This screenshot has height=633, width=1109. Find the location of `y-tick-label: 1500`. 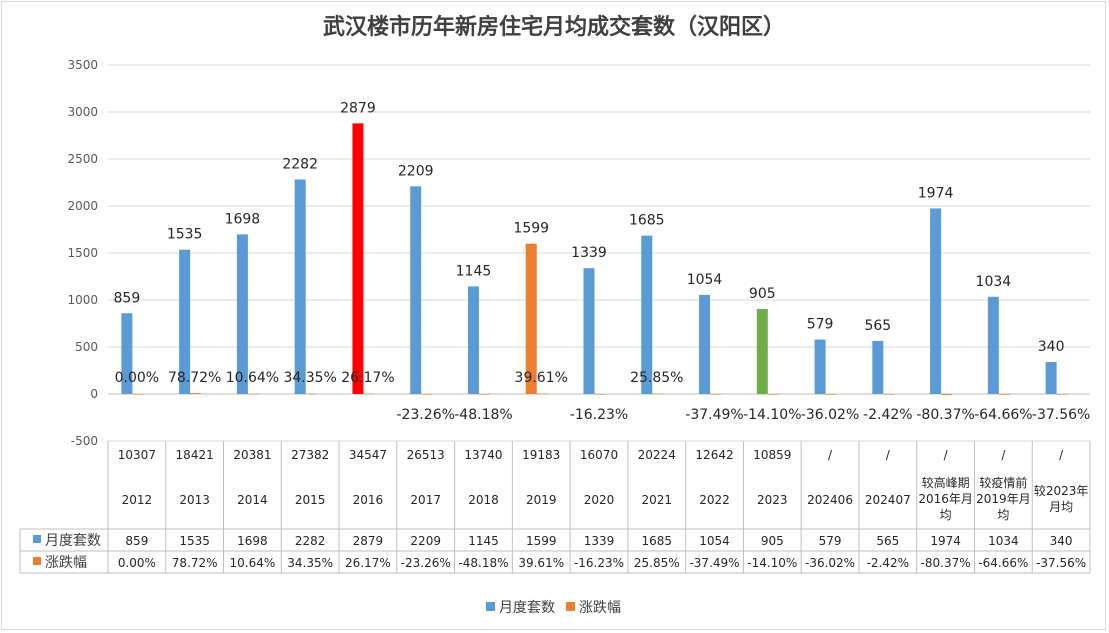

y-tick-label: 1500 is located at coordinates (82, 253).